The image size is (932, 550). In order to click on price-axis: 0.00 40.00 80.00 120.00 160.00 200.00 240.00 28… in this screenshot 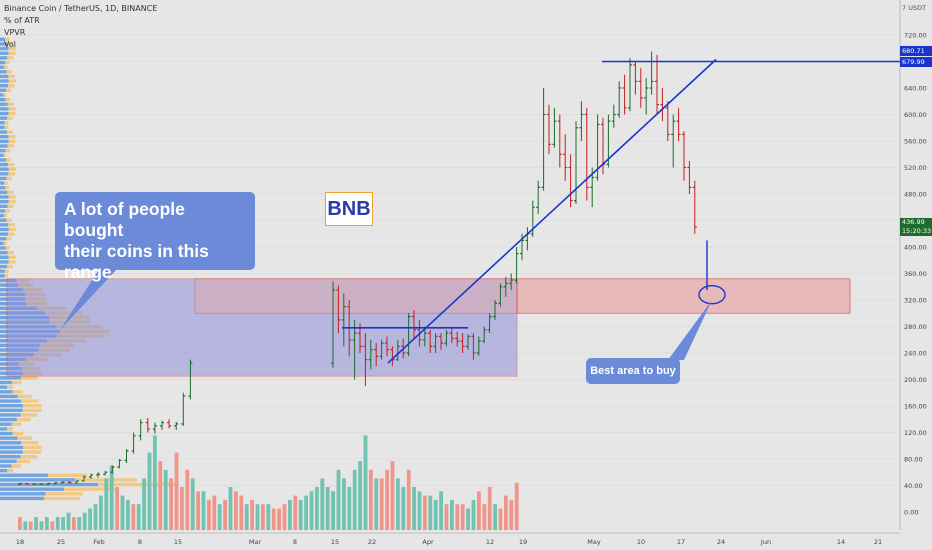, I will do `click(913, 265)`.